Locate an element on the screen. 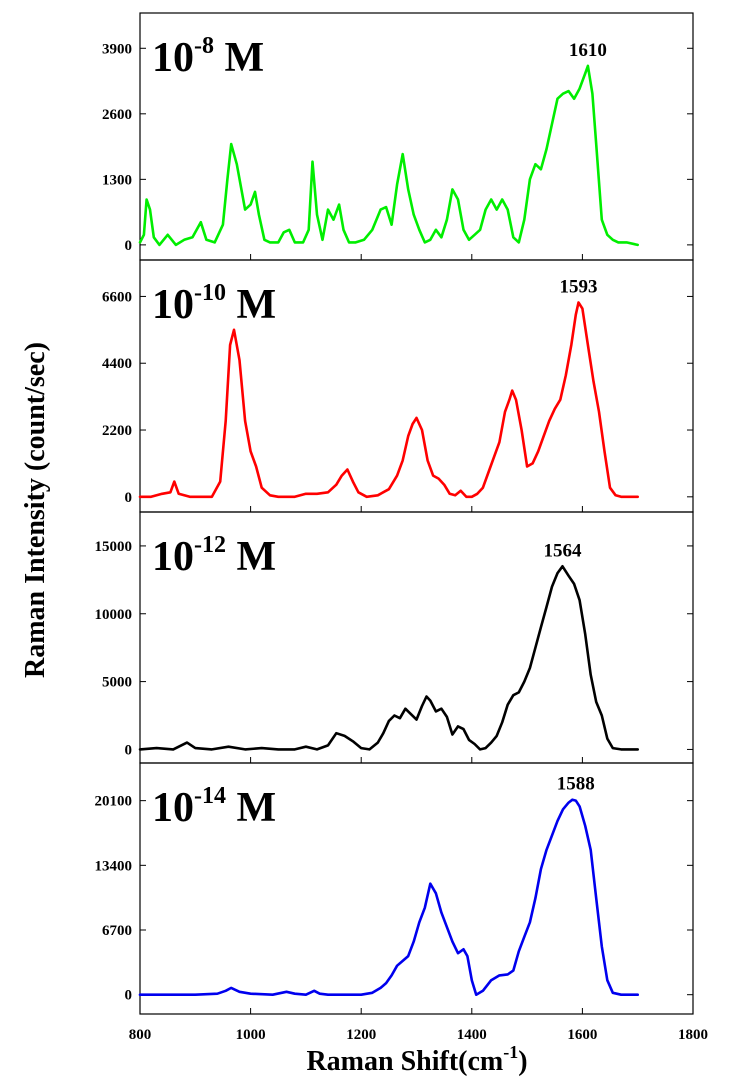 Image resolution: width=734 pixels, height=1091 pixels. x-tick-label: 1800 is located at coordinates (693, 1035).